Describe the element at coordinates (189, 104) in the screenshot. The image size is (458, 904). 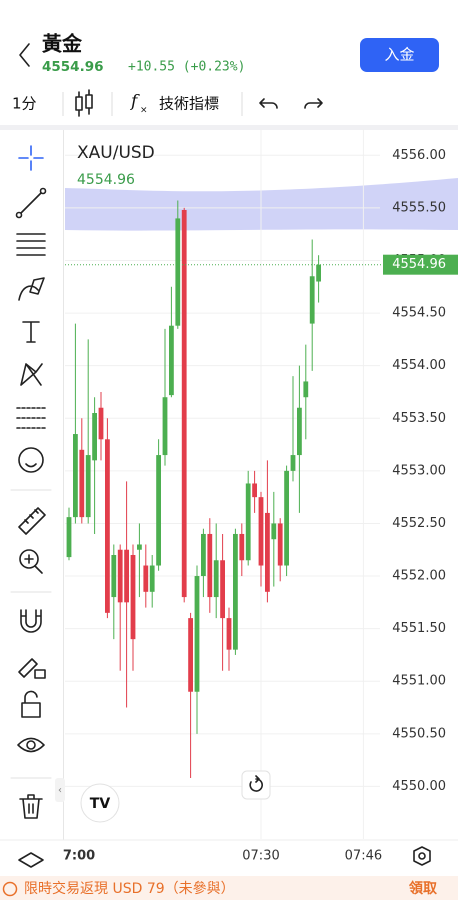
I see `indicators: 技術指標` at that location.